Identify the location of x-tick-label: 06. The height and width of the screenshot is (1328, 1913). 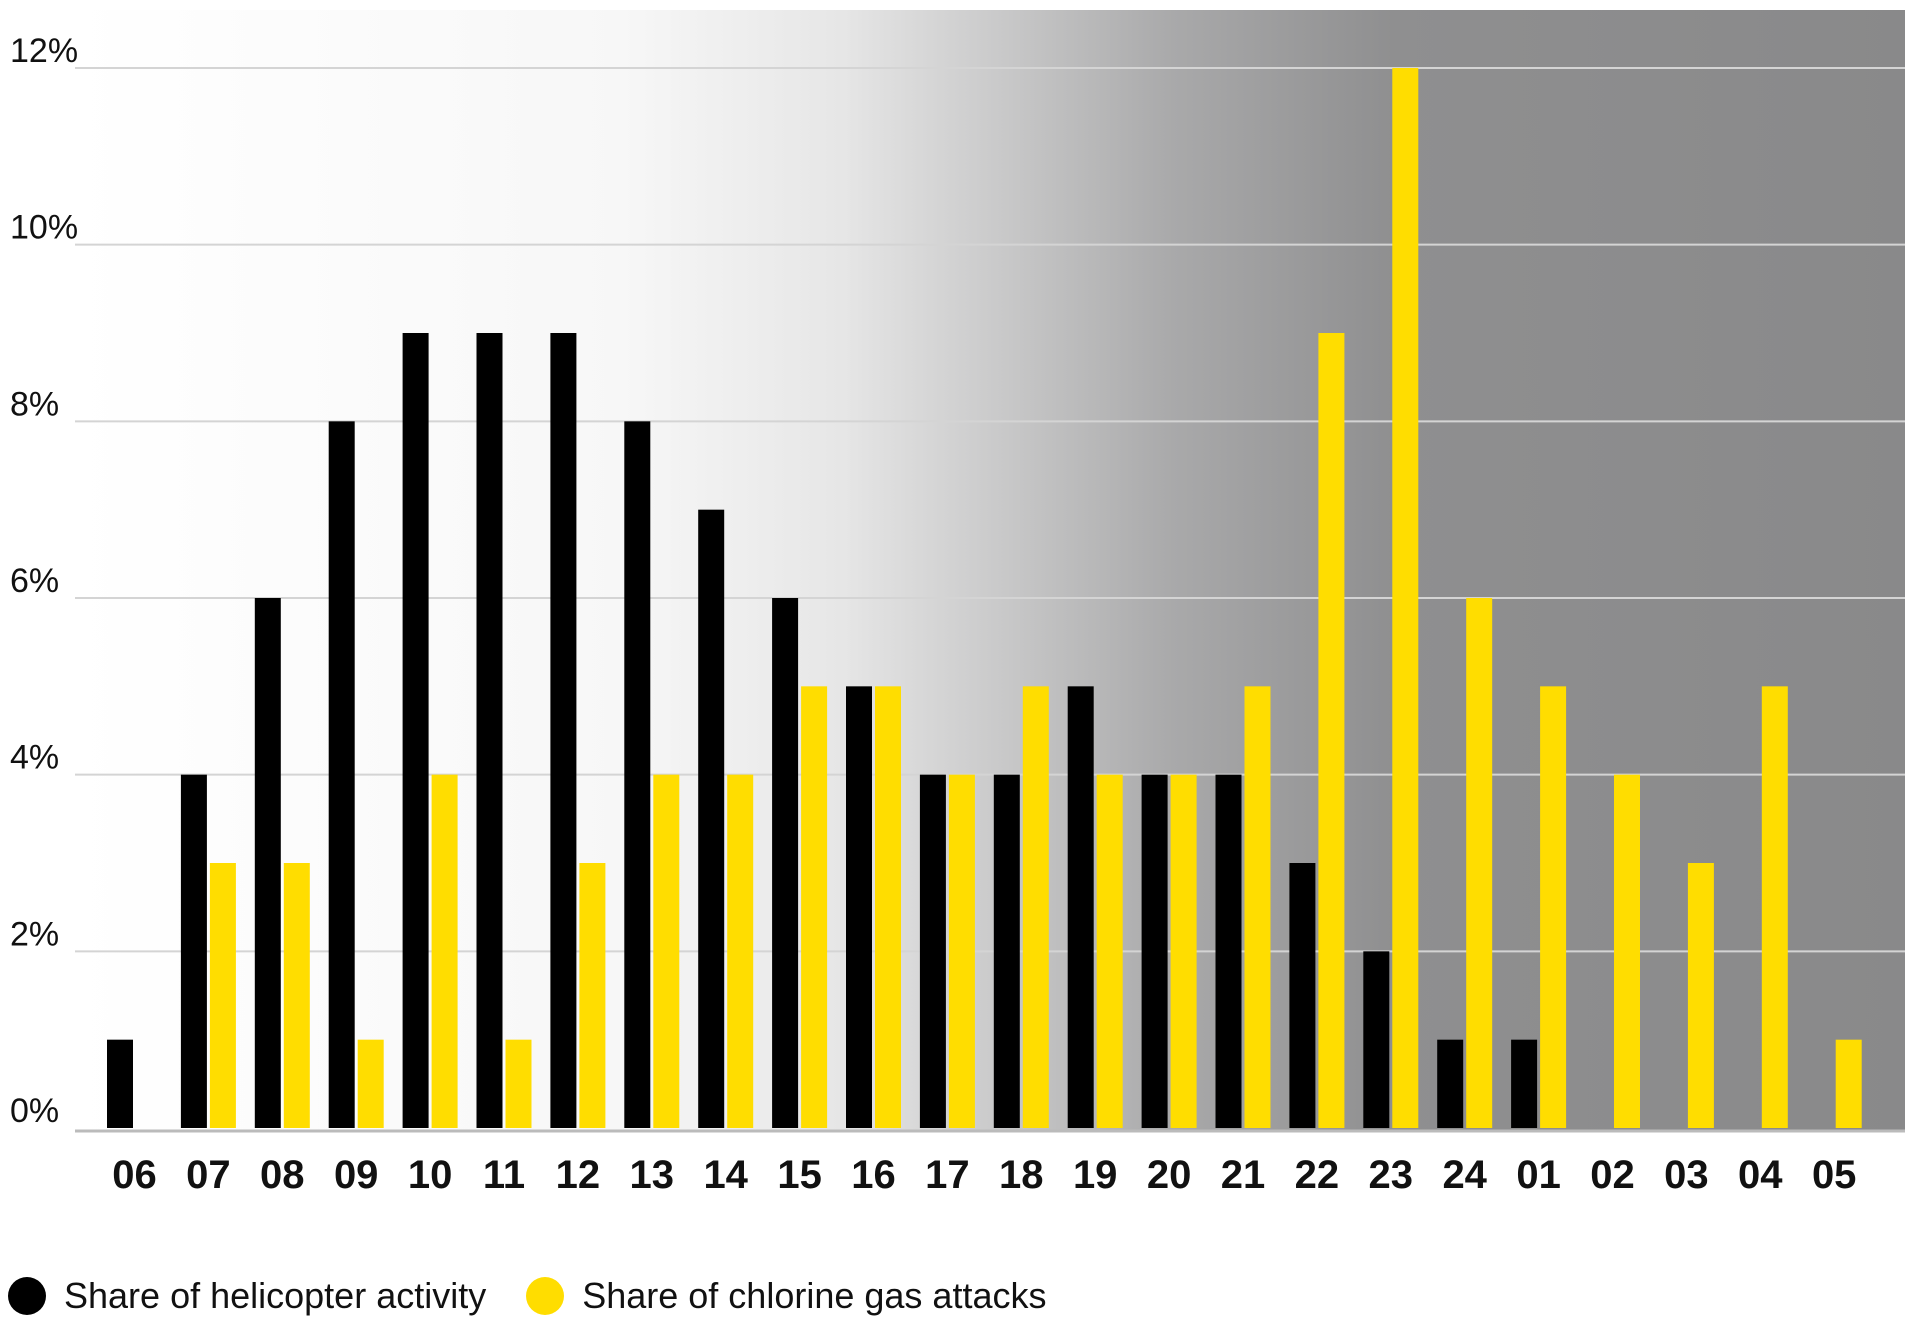
(134, 1175).